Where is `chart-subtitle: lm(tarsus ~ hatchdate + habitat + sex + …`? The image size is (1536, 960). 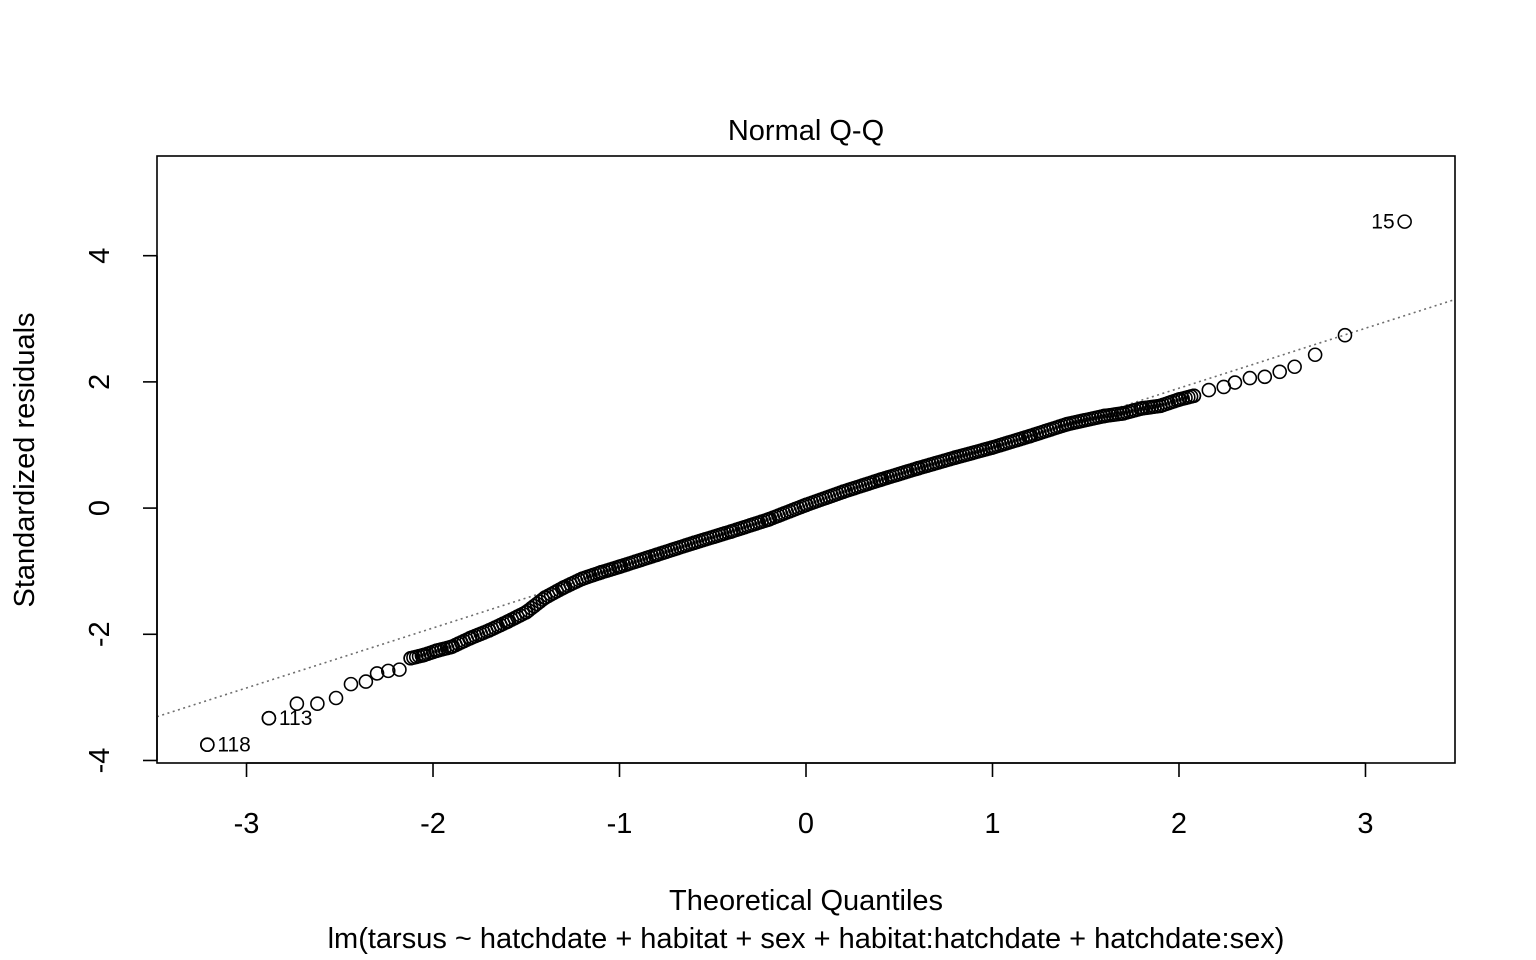
chart-subtitle: lm(tarsus ~ hatchdate + habitat + sex + … is located at coordinates (806, 939).